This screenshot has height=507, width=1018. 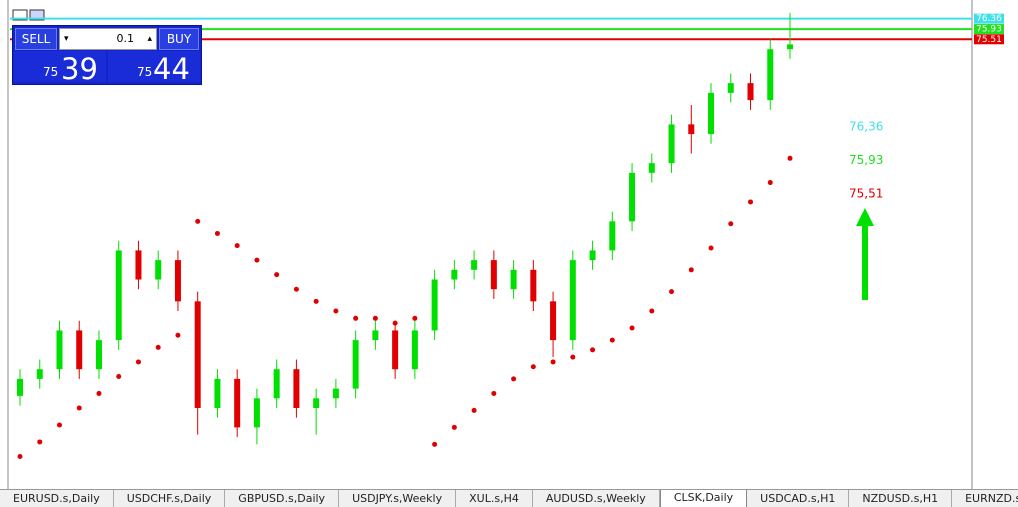 What do you see at coordinates (866, 127) in the screenshot?
I see `level-text: 76,36` at bounding box center [866, 127].